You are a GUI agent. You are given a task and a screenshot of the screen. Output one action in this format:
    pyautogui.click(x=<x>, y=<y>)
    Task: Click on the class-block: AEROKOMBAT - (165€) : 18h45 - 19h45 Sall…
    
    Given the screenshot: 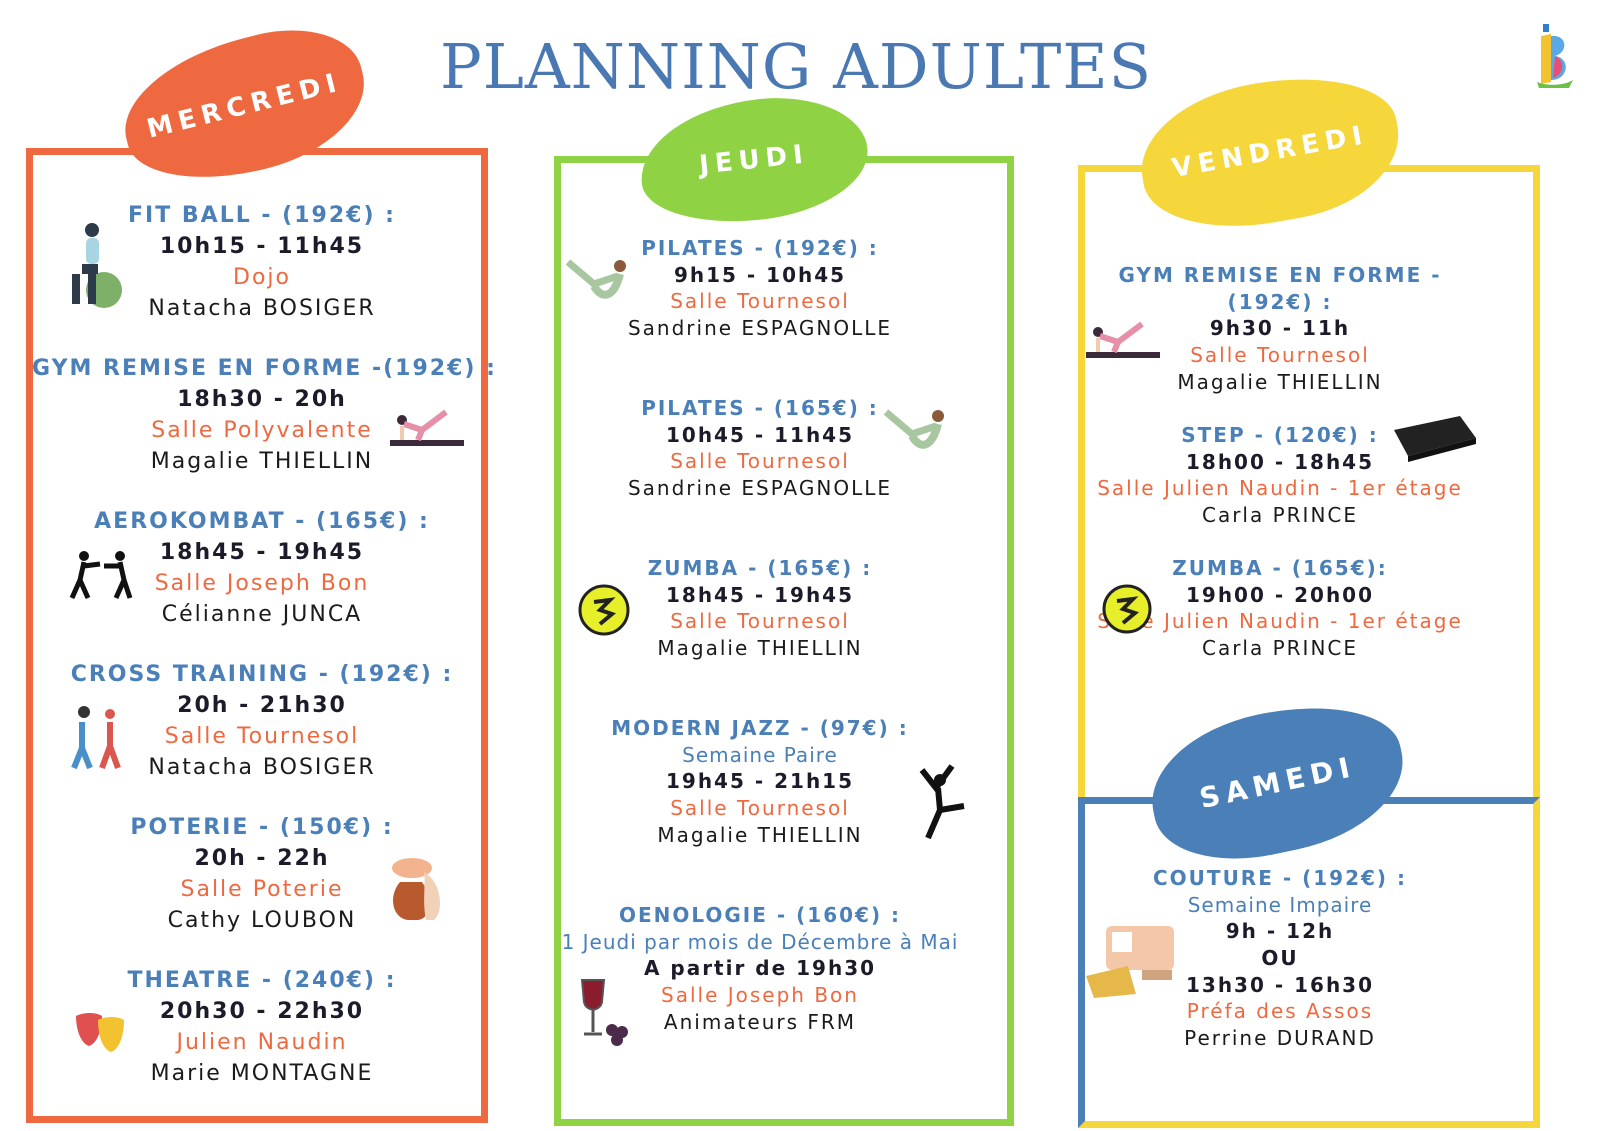 What is the action you would take?
    pyautogui.click(x=262, y=568)
    